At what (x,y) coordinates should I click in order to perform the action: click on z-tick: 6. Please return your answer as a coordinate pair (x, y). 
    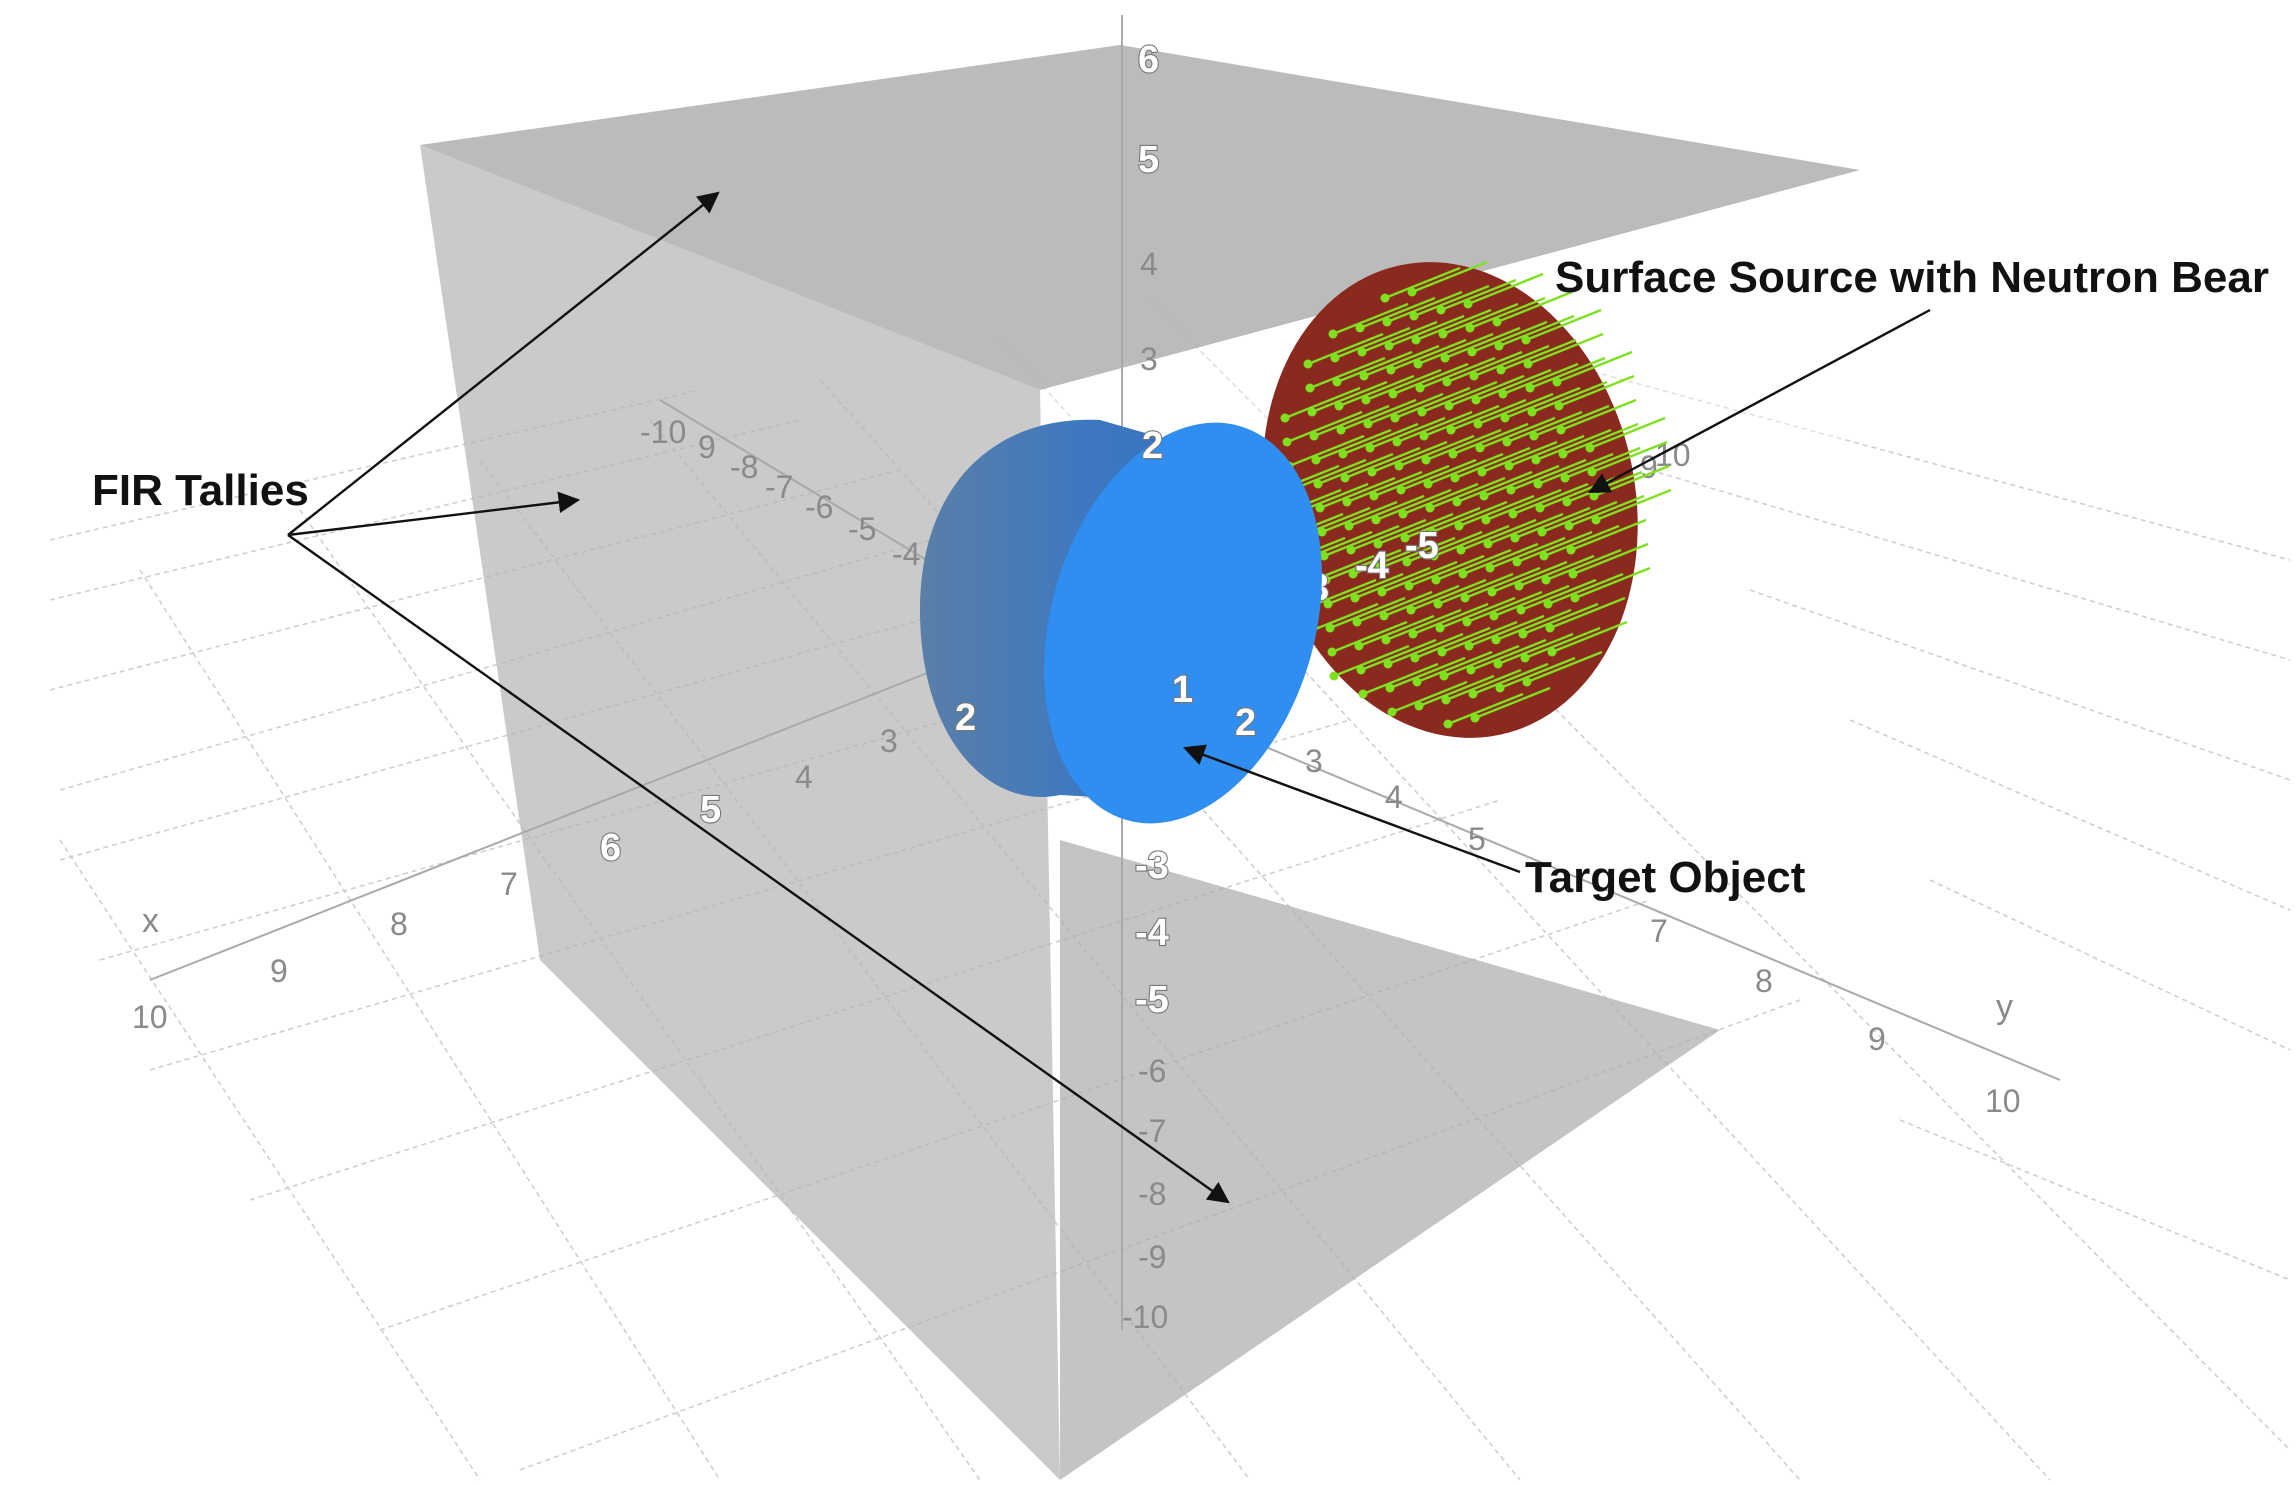
    Looking at the image, I should click on (1148, 60).